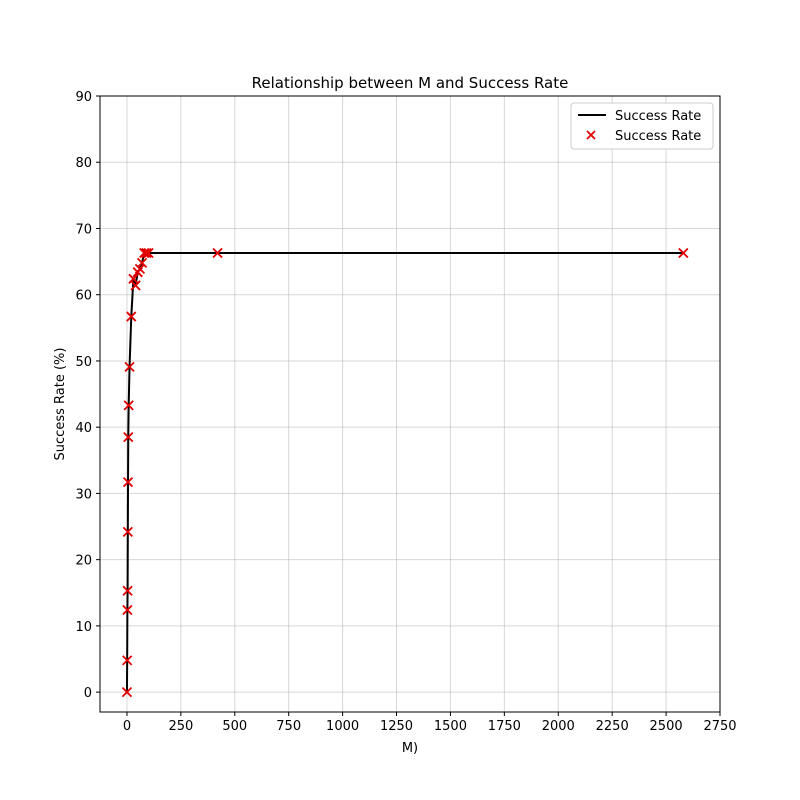 The image size is (800, 800). I want to click on y-tick-label: 90, so click(83, 97).